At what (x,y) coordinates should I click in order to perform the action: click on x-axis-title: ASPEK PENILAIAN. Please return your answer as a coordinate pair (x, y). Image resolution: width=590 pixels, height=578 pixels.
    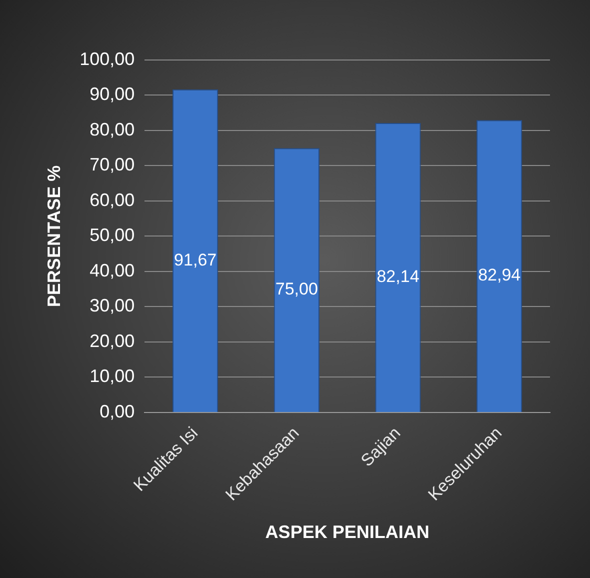
    Looking at the image, I should click on (347, 532).